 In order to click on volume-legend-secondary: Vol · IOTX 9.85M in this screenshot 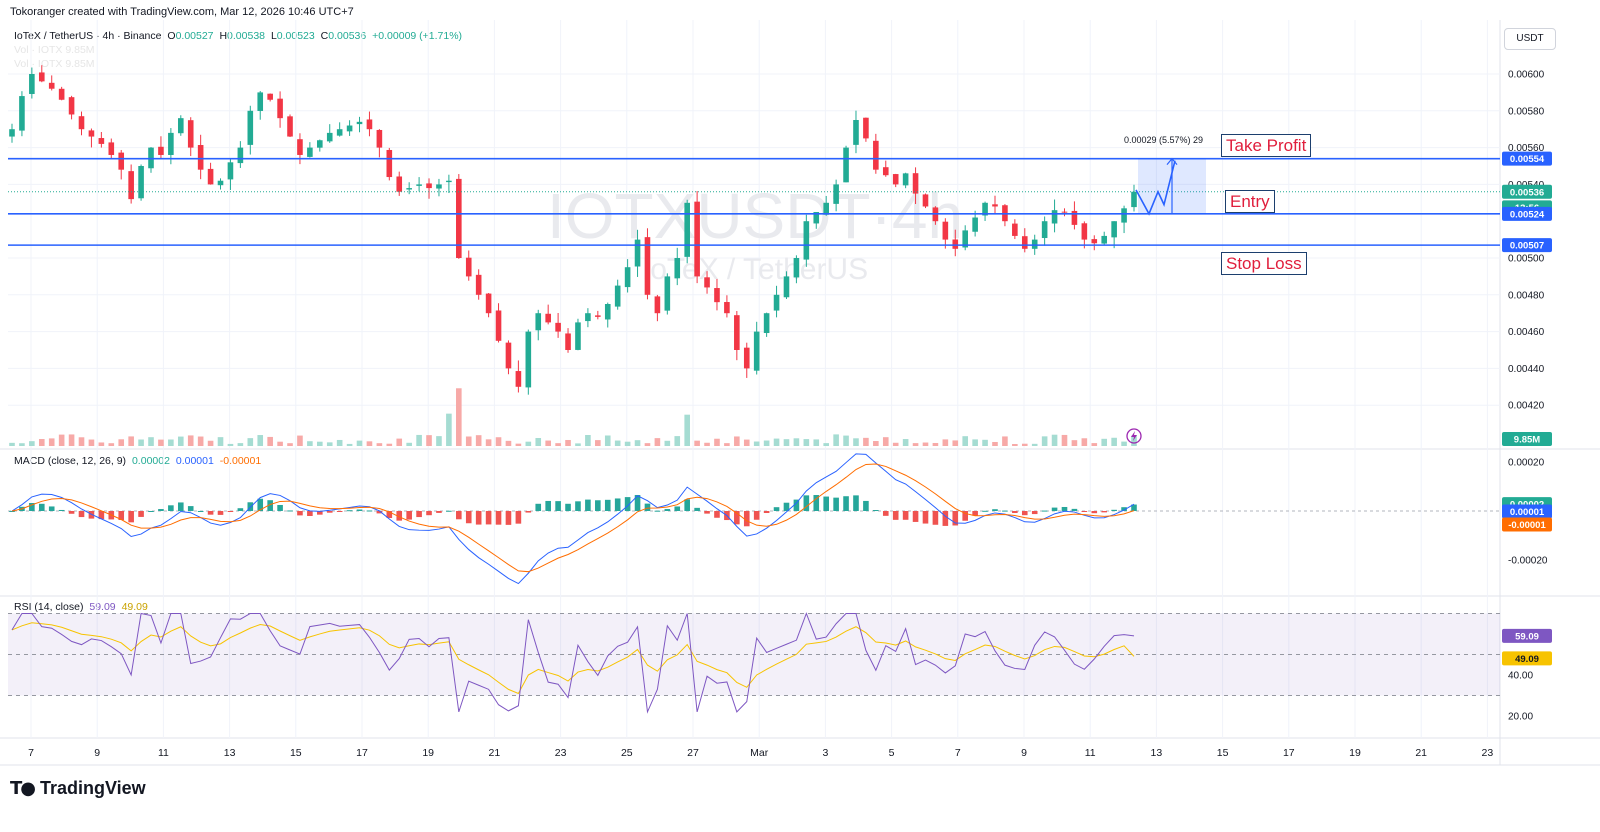, I will do `click(54, 64)`.